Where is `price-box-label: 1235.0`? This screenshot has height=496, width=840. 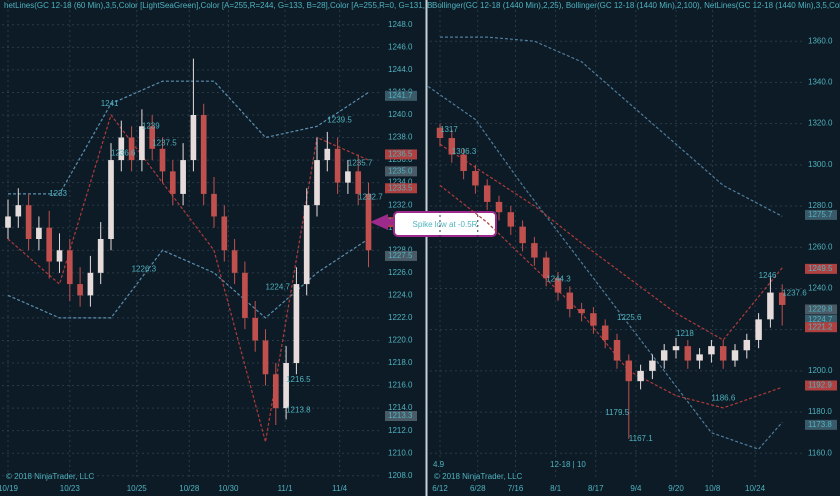 price-box-label: 1235.0 is located at coordinates (400, 170).